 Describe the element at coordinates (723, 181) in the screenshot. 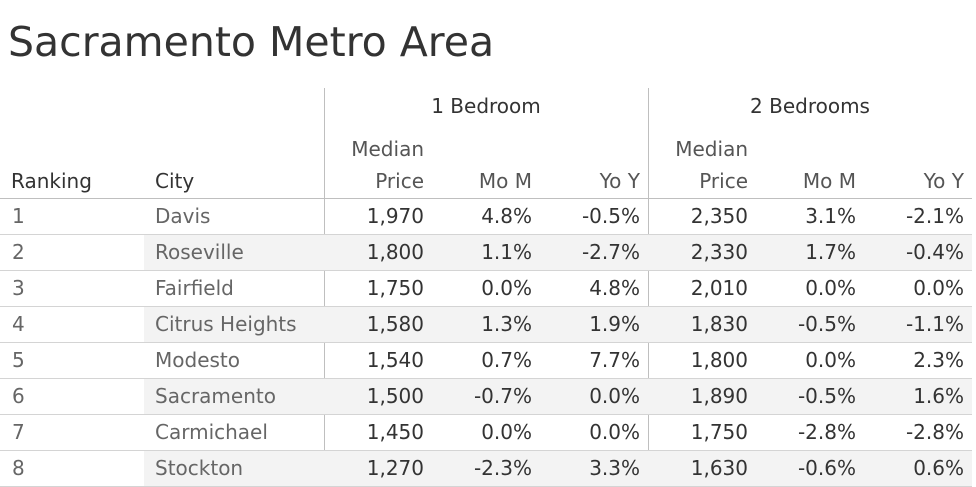

I see `col-header-price-2: Price` at that location.